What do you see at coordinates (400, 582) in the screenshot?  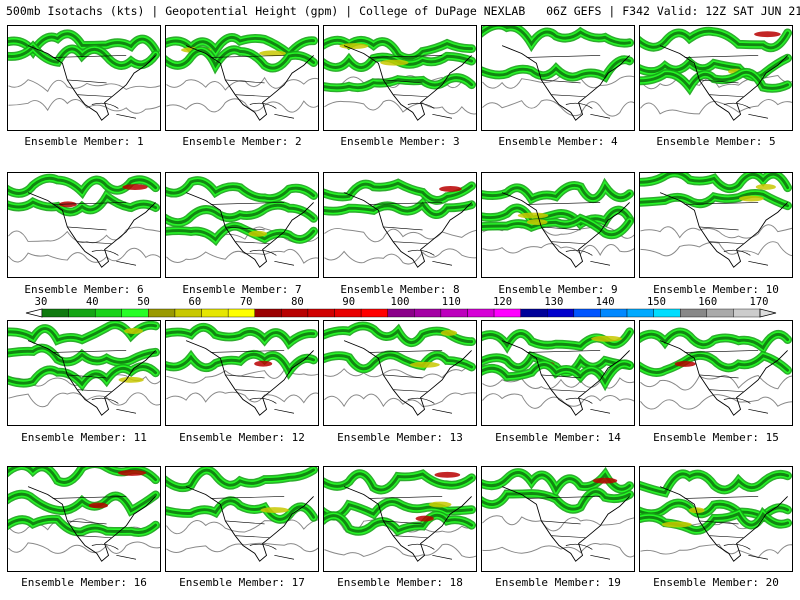 I see `ensemble-member-label: Ensemble Member: 18` at bounding box center [400, 582].